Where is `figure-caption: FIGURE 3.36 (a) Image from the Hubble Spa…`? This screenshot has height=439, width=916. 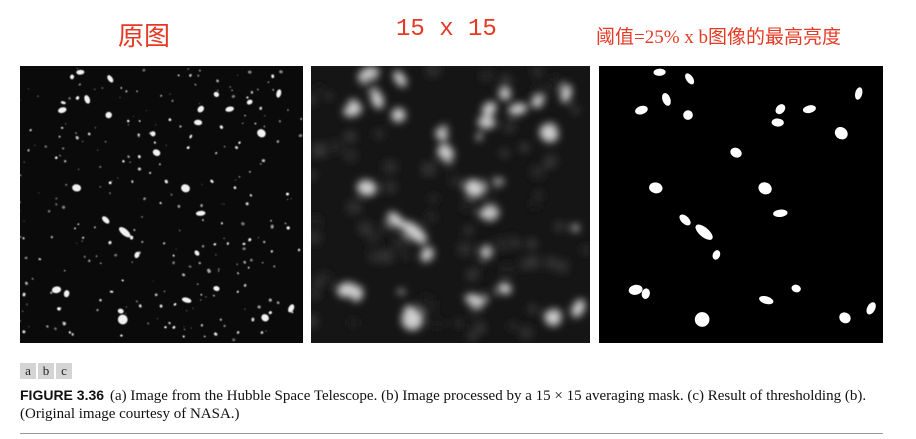 figure-caption: FIGURE 3.36 (a) Image from the Hubble Spa… is located at coordinates (460, 404).